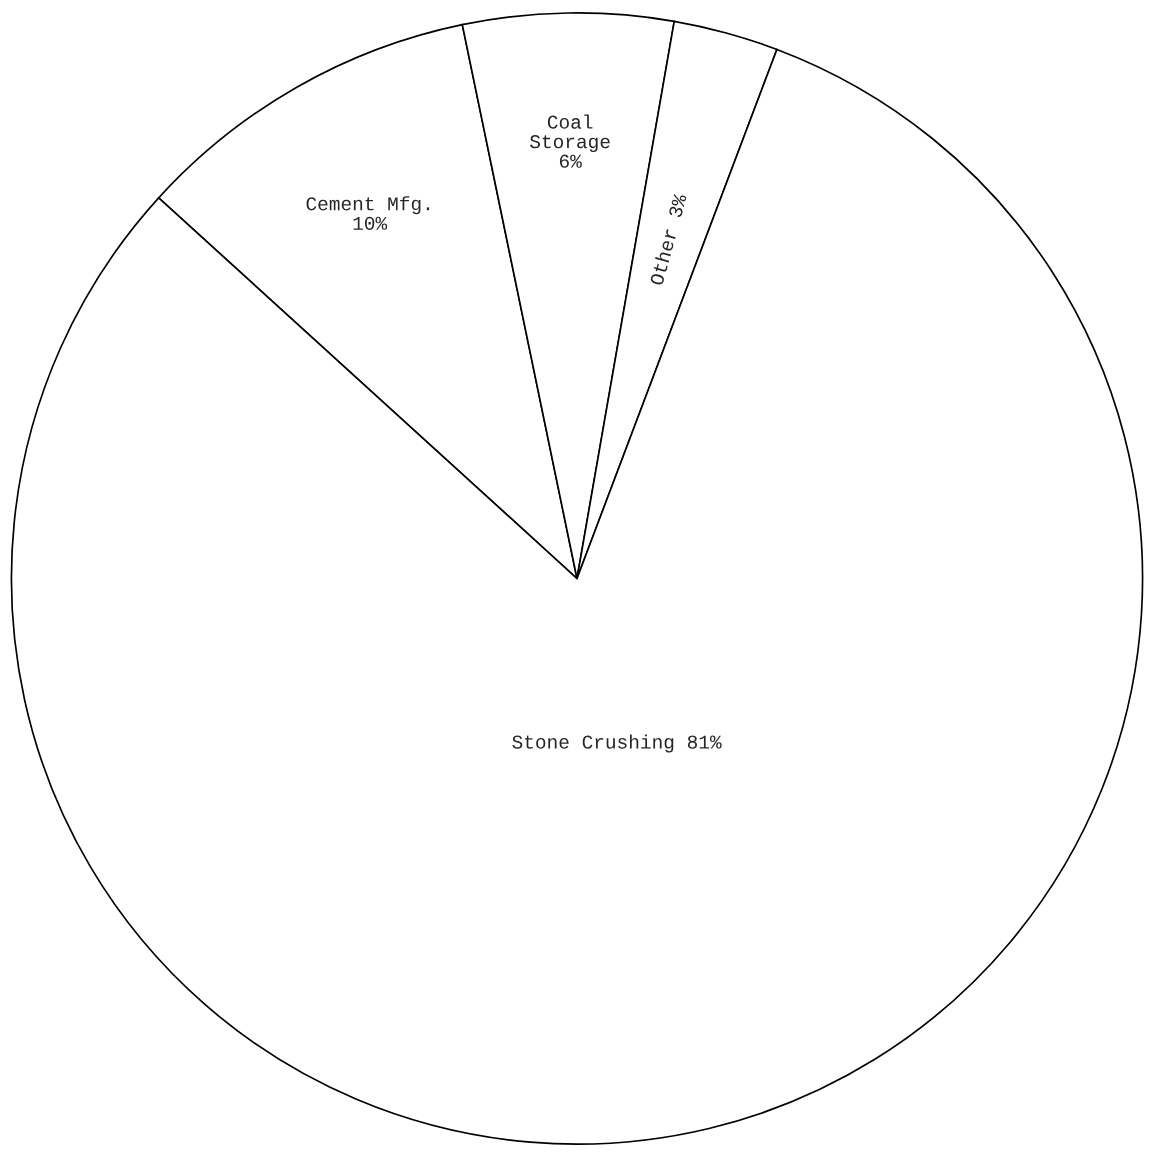  Describe the element at coordinates (370, 223) in the screenshot. I see `data-label: 10%` at that location.